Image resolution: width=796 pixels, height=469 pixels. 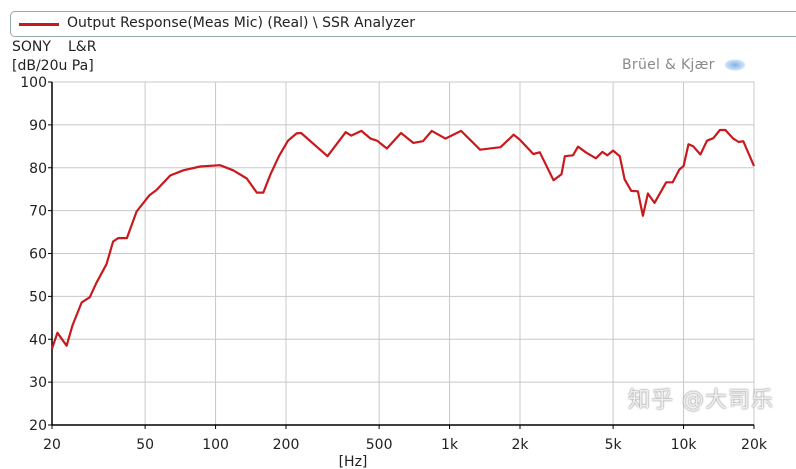 I want to click on legend-swatch, so click(x=39, y=24).